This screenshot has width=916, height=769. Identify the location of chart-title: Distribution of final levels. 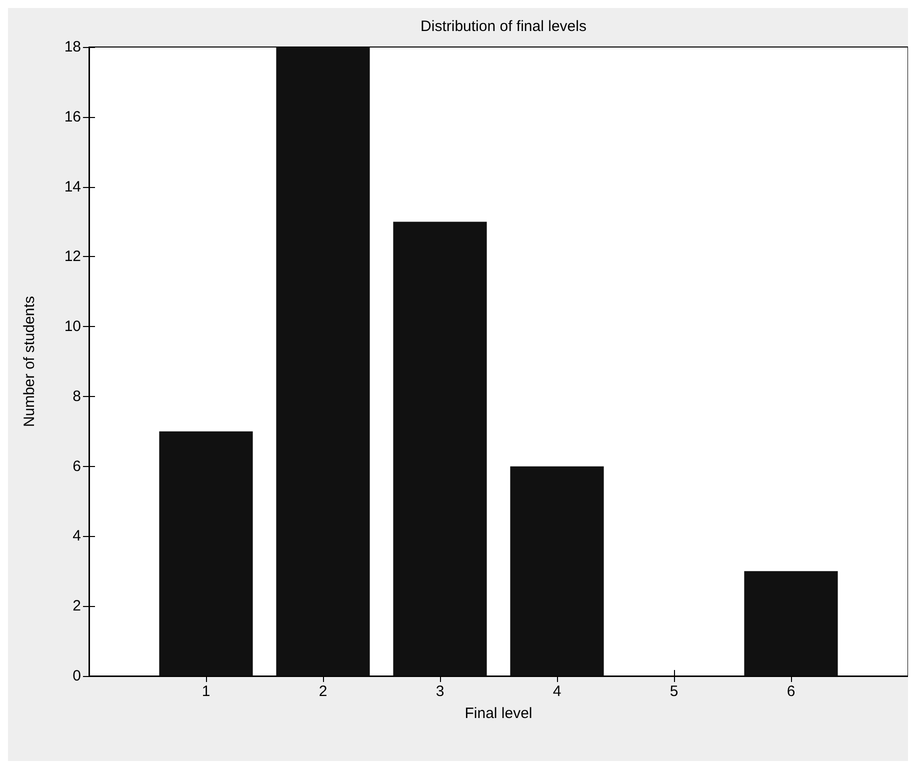
(503, 26).